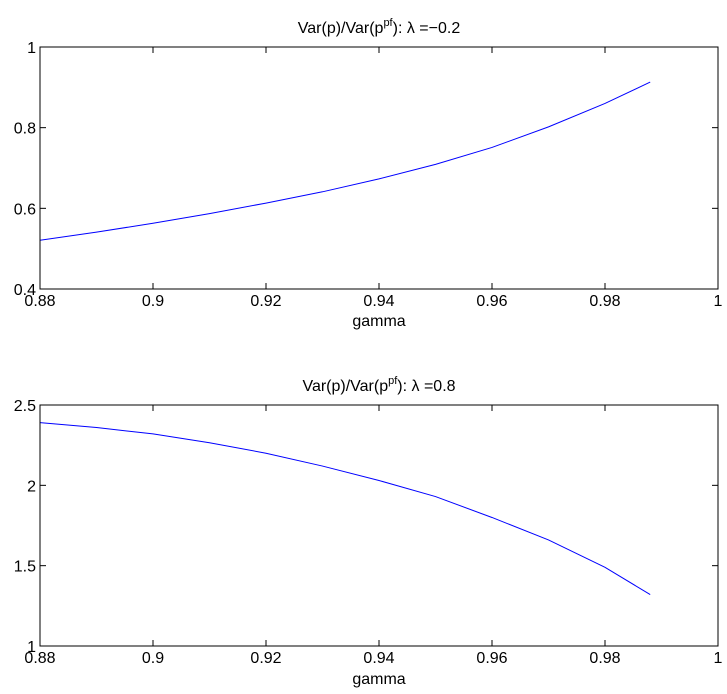  I want to click on y-tick-label: 2, so click(31, 486).